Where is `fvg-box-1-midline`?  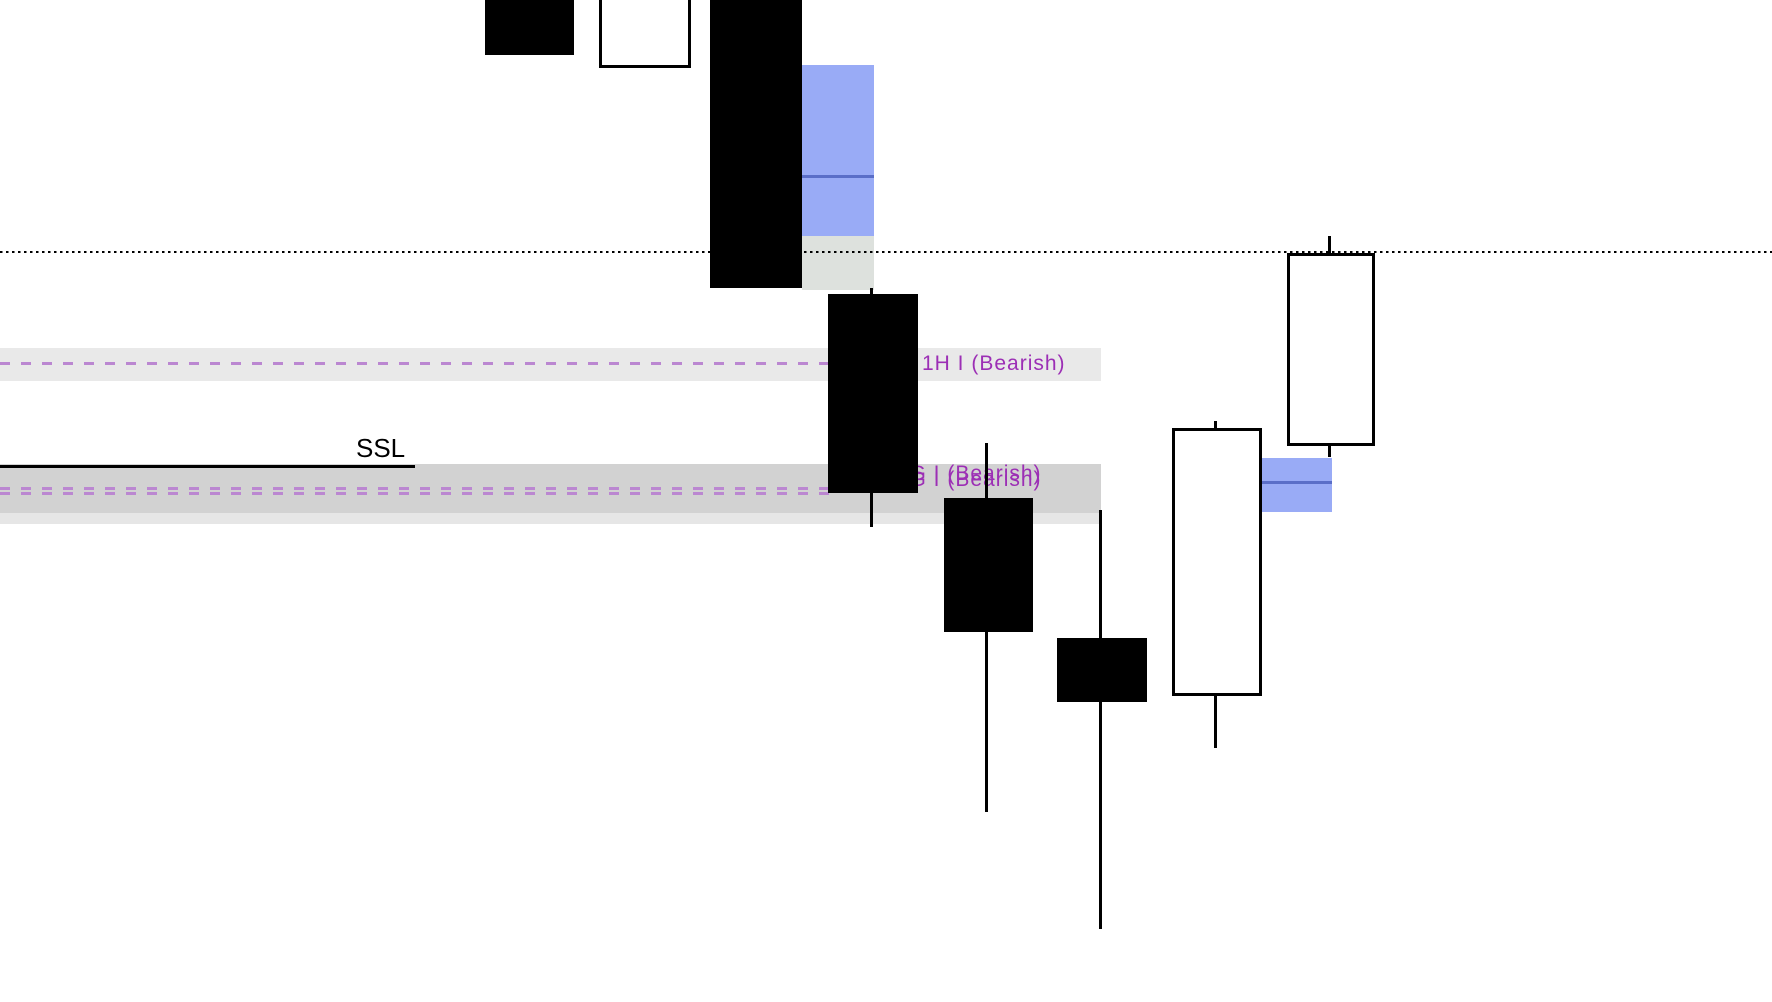
fvg-box-1-midline is located at coordinates (838, 176).